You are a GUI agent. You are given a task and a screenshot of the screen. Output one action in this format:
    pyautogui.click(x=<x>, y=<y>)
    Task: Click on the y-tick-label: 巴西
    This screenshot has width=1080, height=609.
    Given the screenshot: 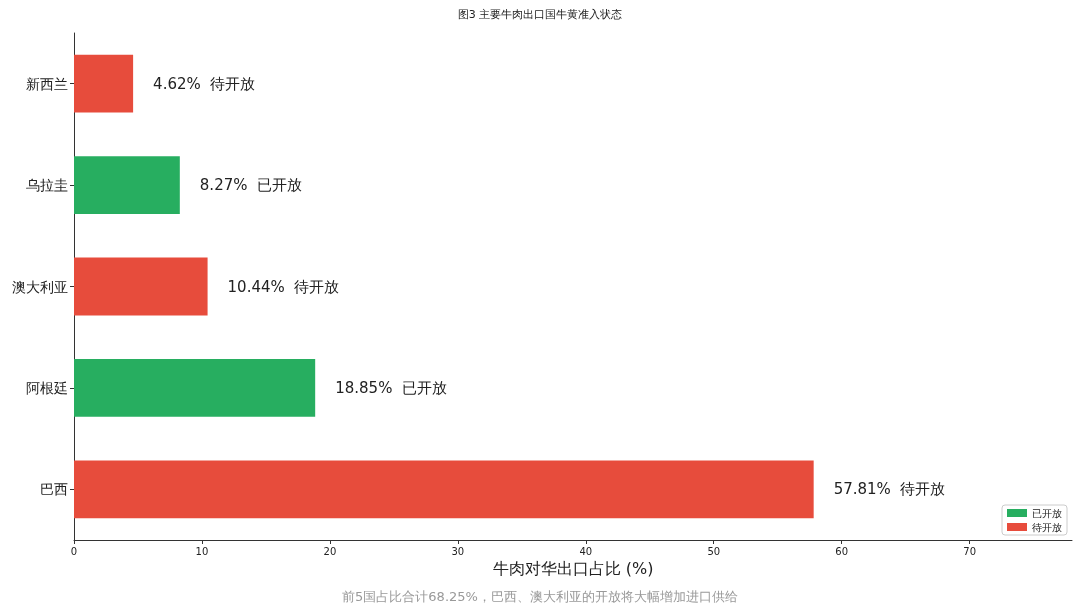 What is the action you would take?
    pyautogui.click(x=54, y=489)
    